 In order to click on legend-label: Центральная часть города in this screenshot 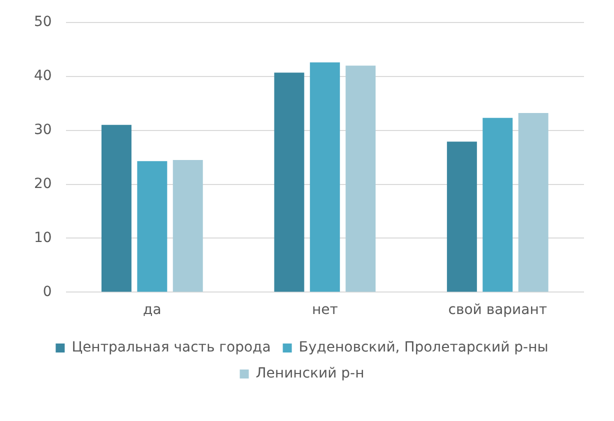, I will do `click(171, 348)`.